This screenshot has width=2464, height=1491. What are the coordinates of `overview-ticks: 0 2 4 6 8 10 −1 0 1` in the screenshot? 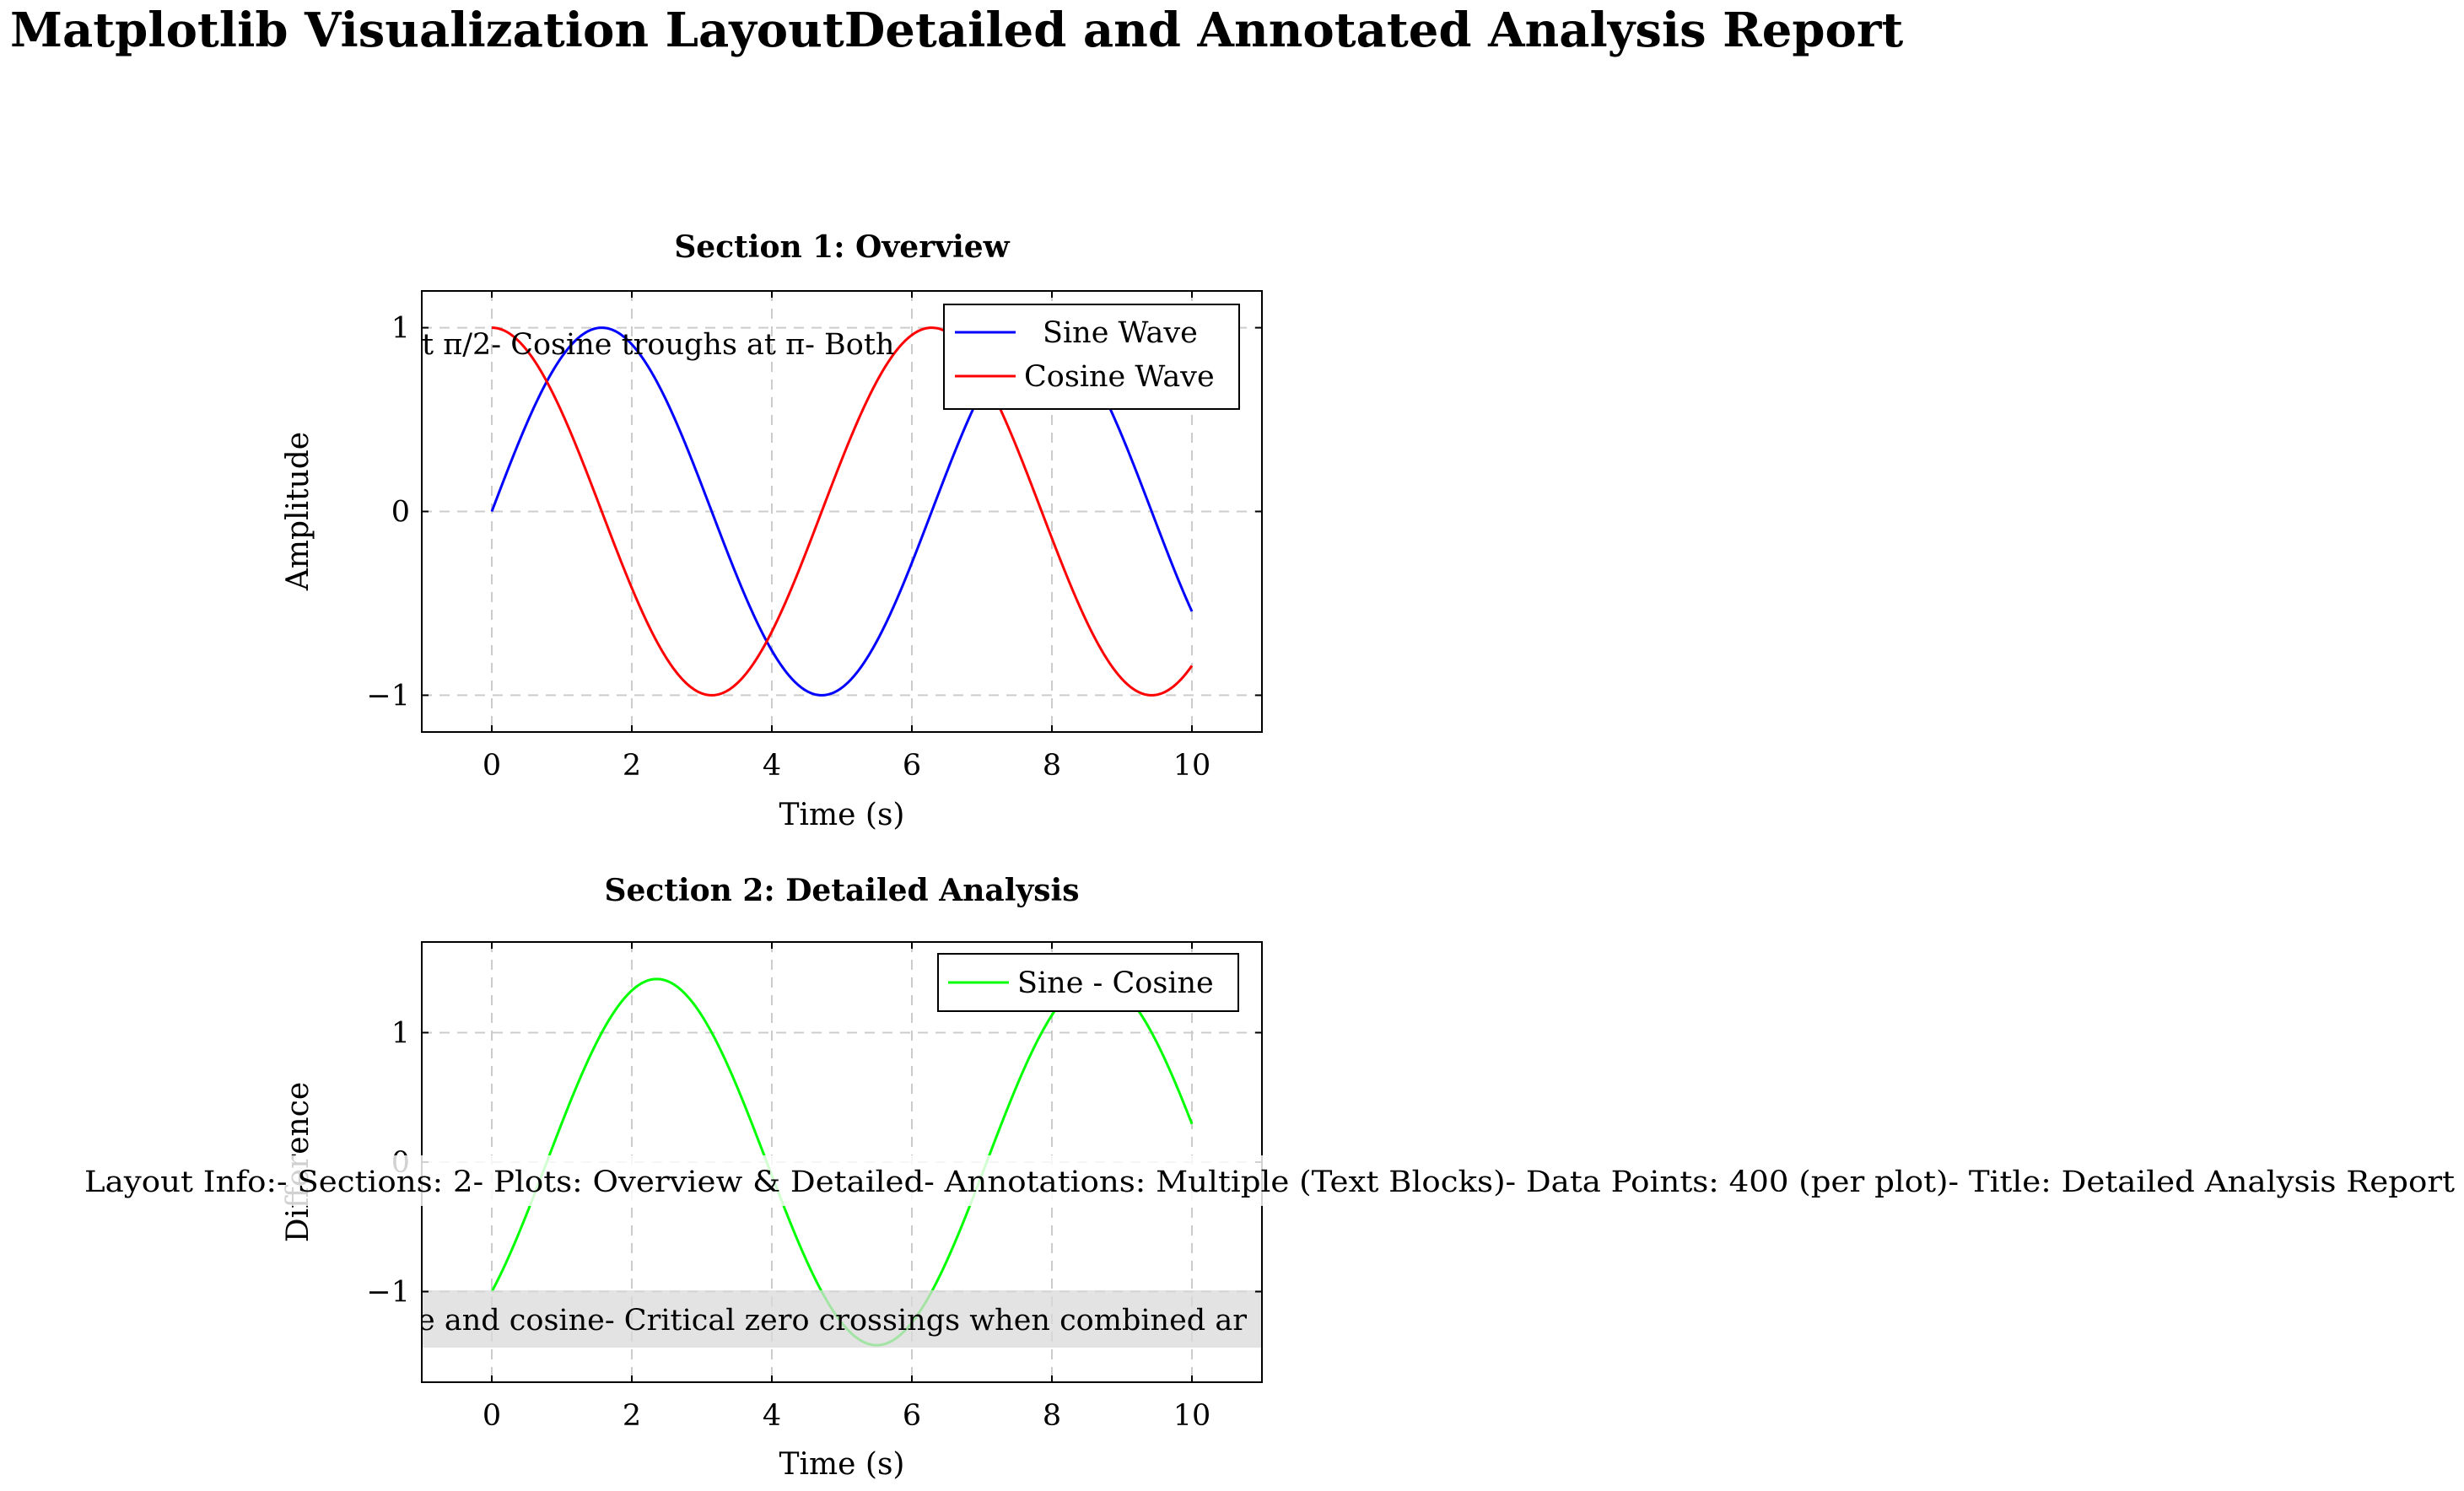 It's located at (814, 537).